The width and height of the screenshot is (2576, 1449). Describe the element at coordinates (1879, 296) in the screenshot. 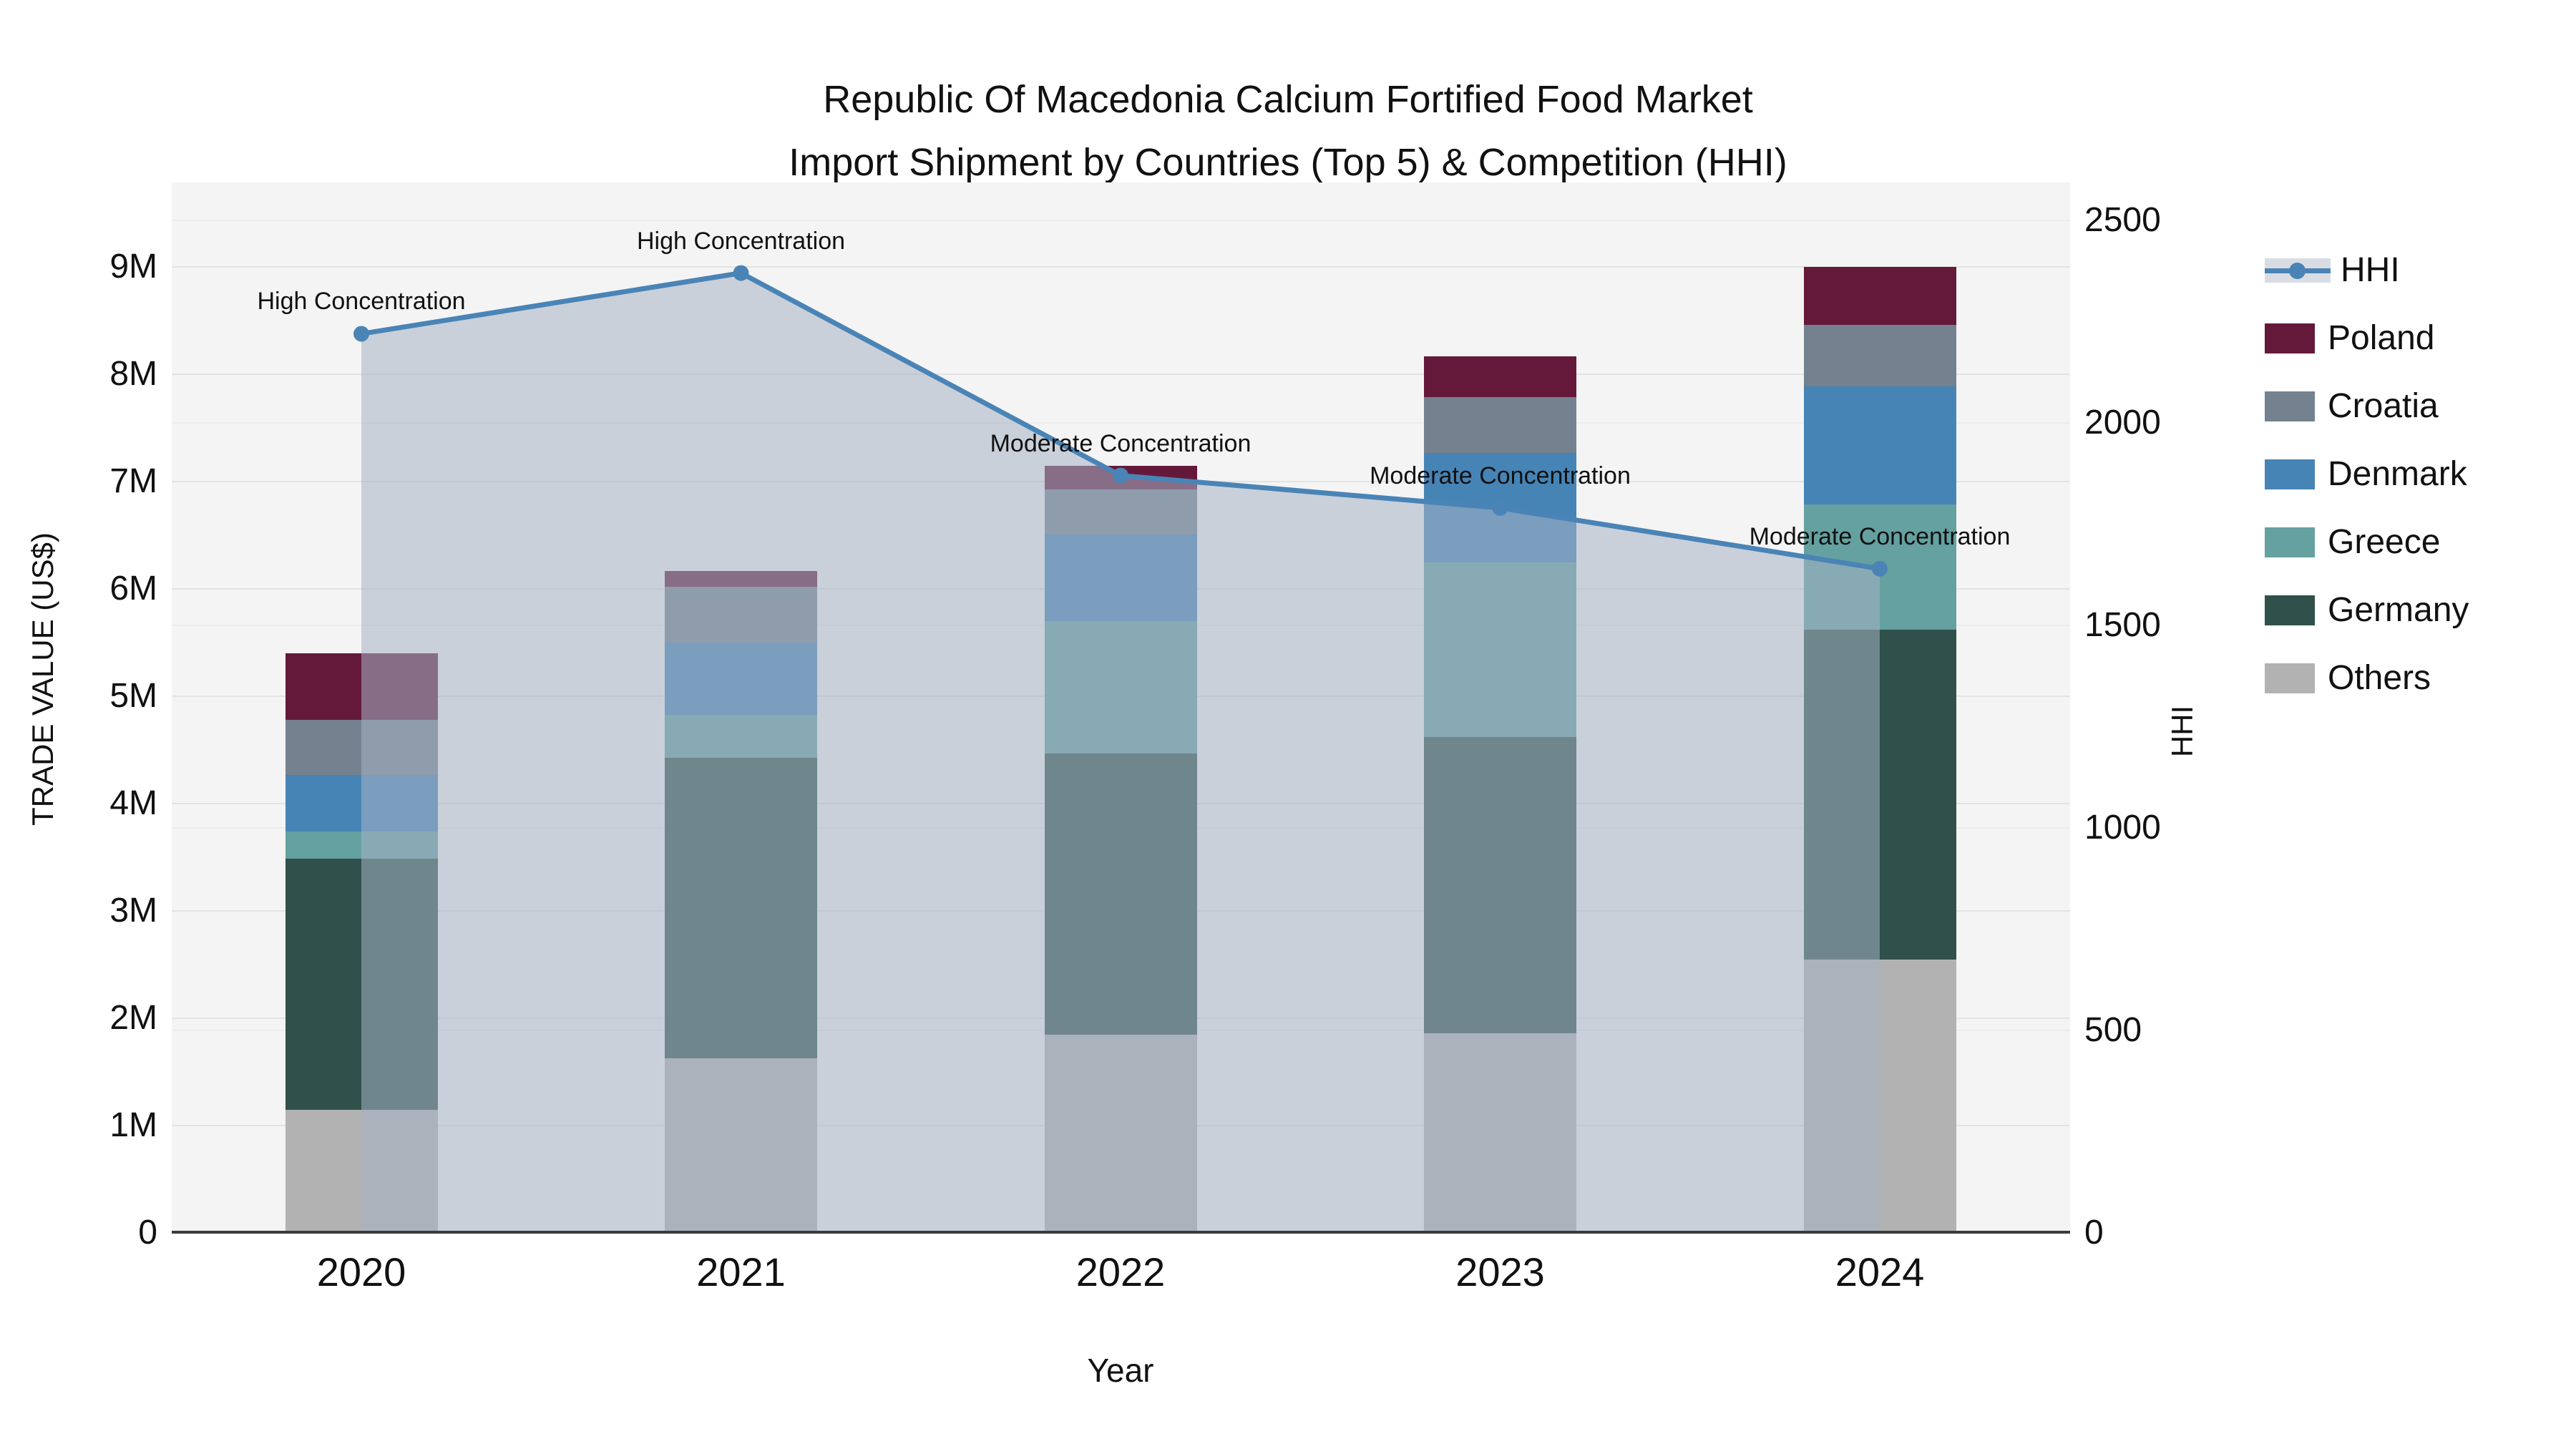

I see `bar-segment-poland-2024` at that location.